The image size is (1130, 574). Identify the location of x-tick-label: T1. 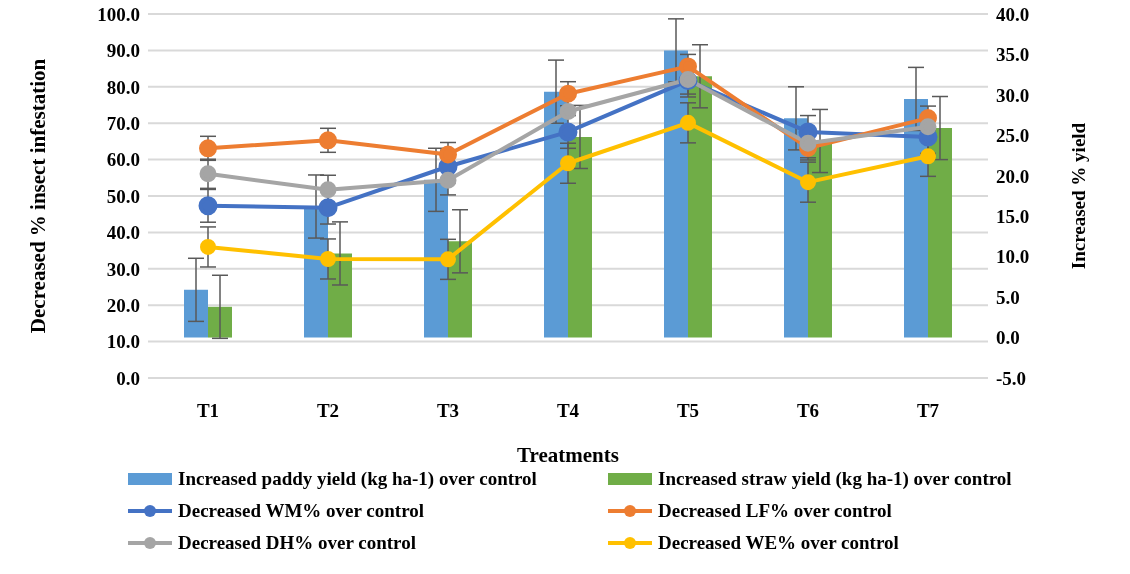
(208, 411).